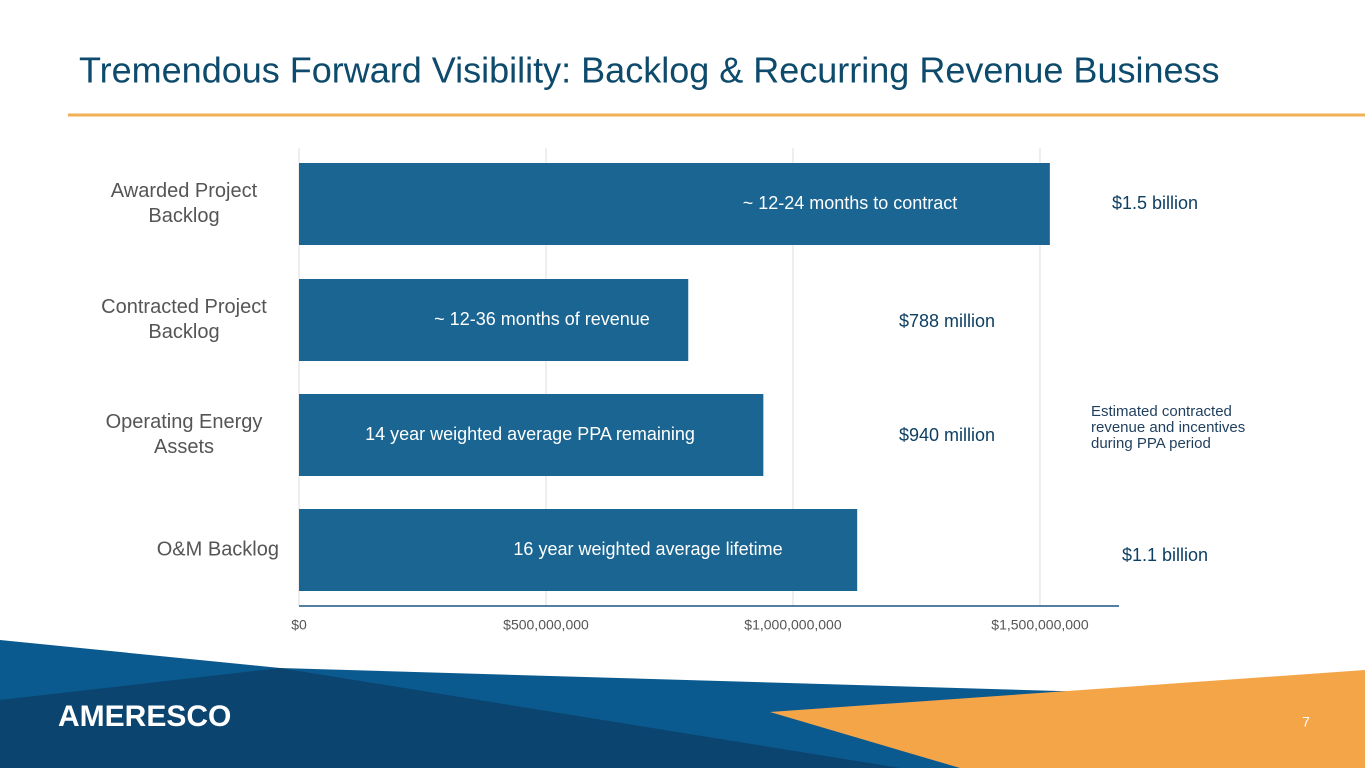 This screenshot has width=1365, height=768. I want to click on category-label: Operating Energy Assets, so click(184, 434).